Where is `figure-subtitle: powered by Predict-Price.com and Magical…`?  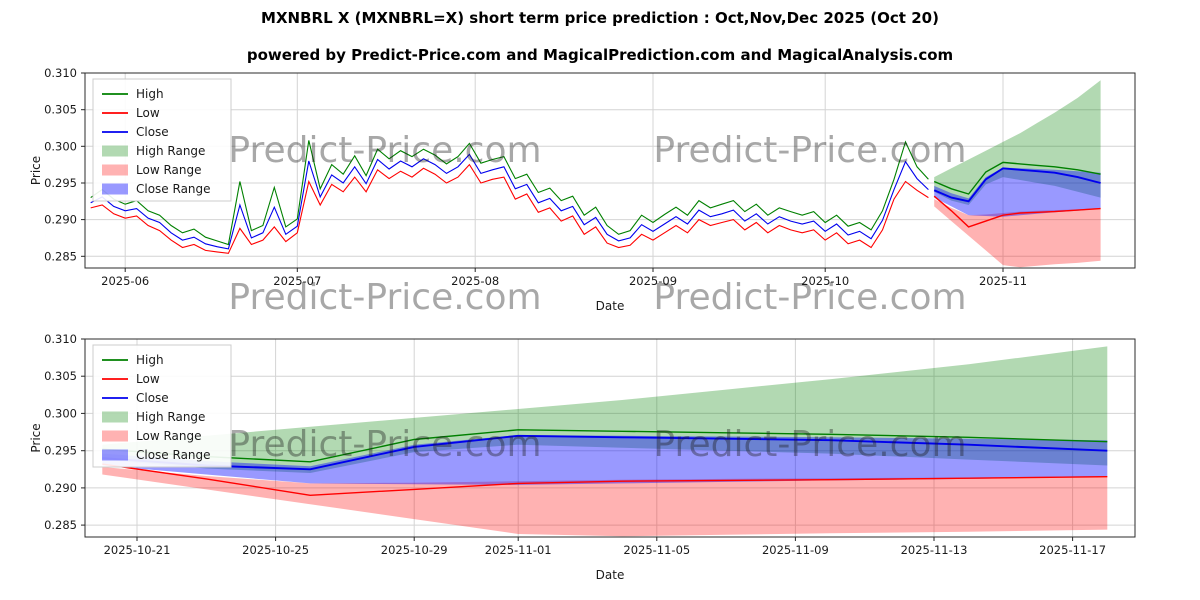
figure-subtitle: powered by Predict-Price.com and Magical… is located at coordinates (600, 55).